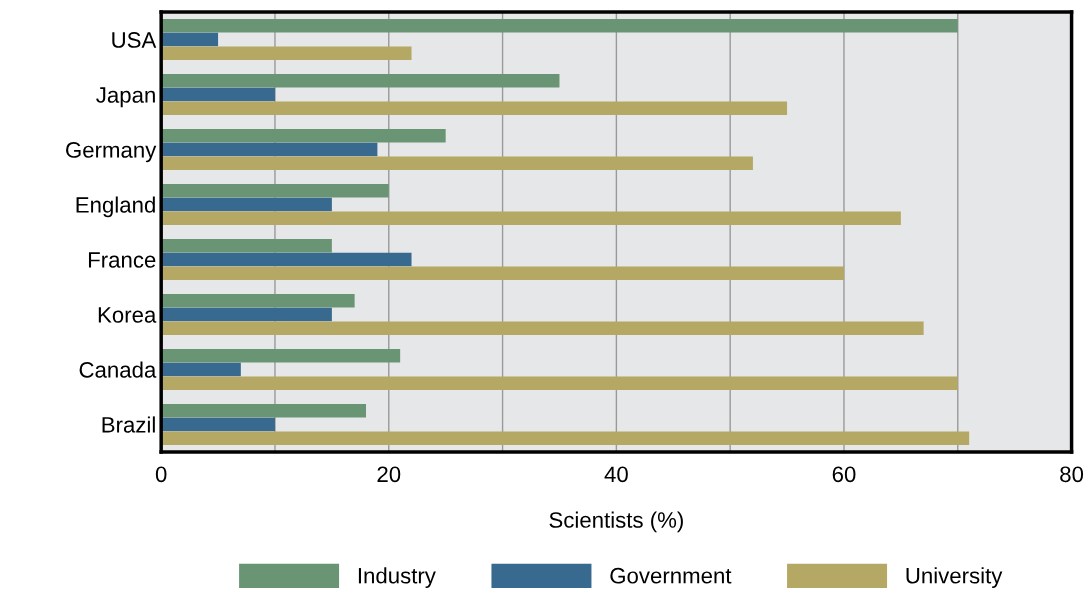  Describe the element at coordinates (616, 522) in the screenshot. I see `x-axis-title: Scientists (%)` at that location.